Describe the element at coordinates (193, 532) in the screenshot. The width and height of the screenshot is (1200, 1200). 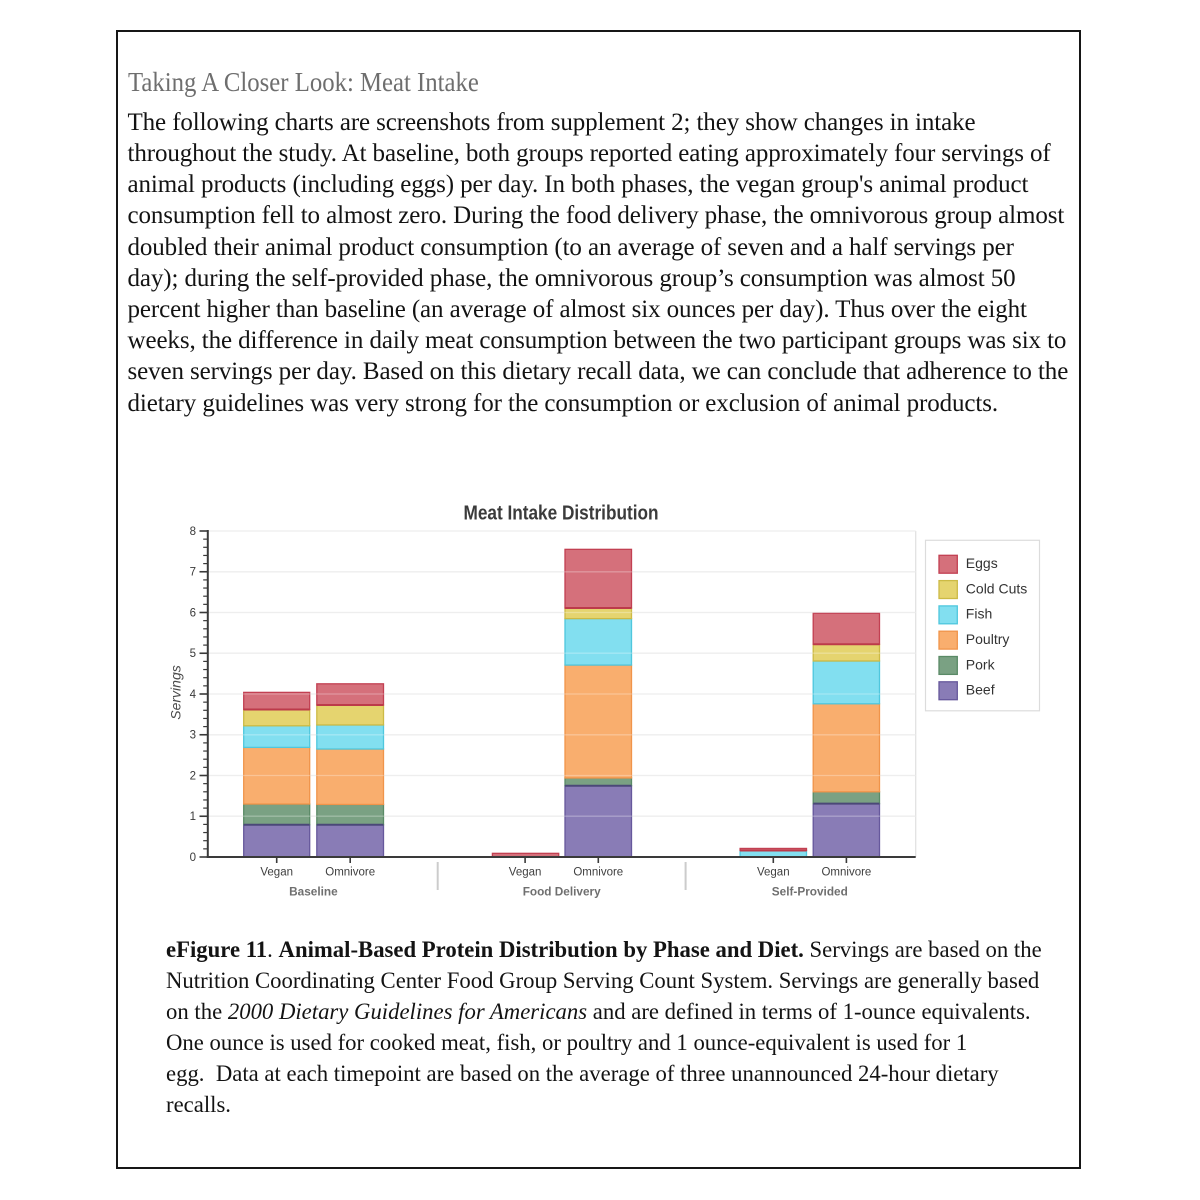
I see `svg-text: 8` at that location.